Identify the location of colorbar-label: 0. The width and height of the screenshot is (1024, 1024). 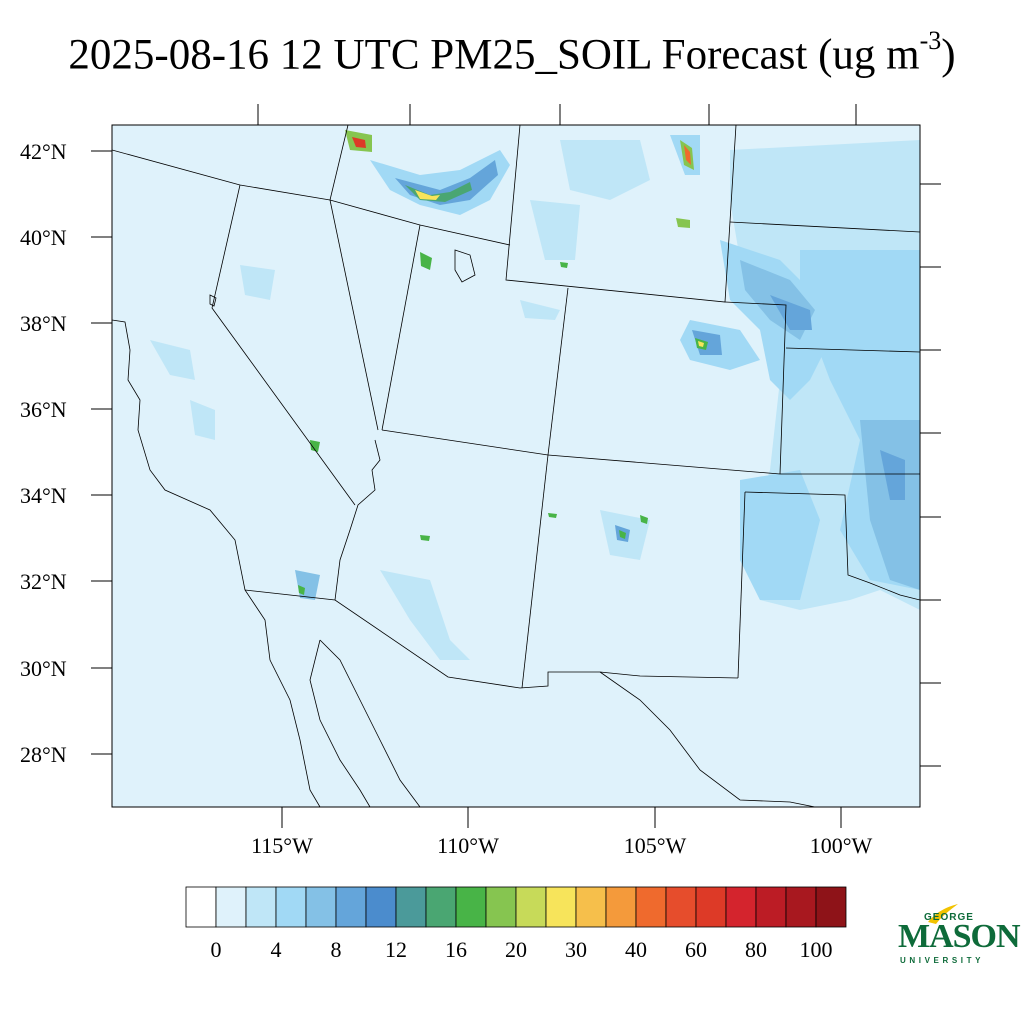
(216, 949).